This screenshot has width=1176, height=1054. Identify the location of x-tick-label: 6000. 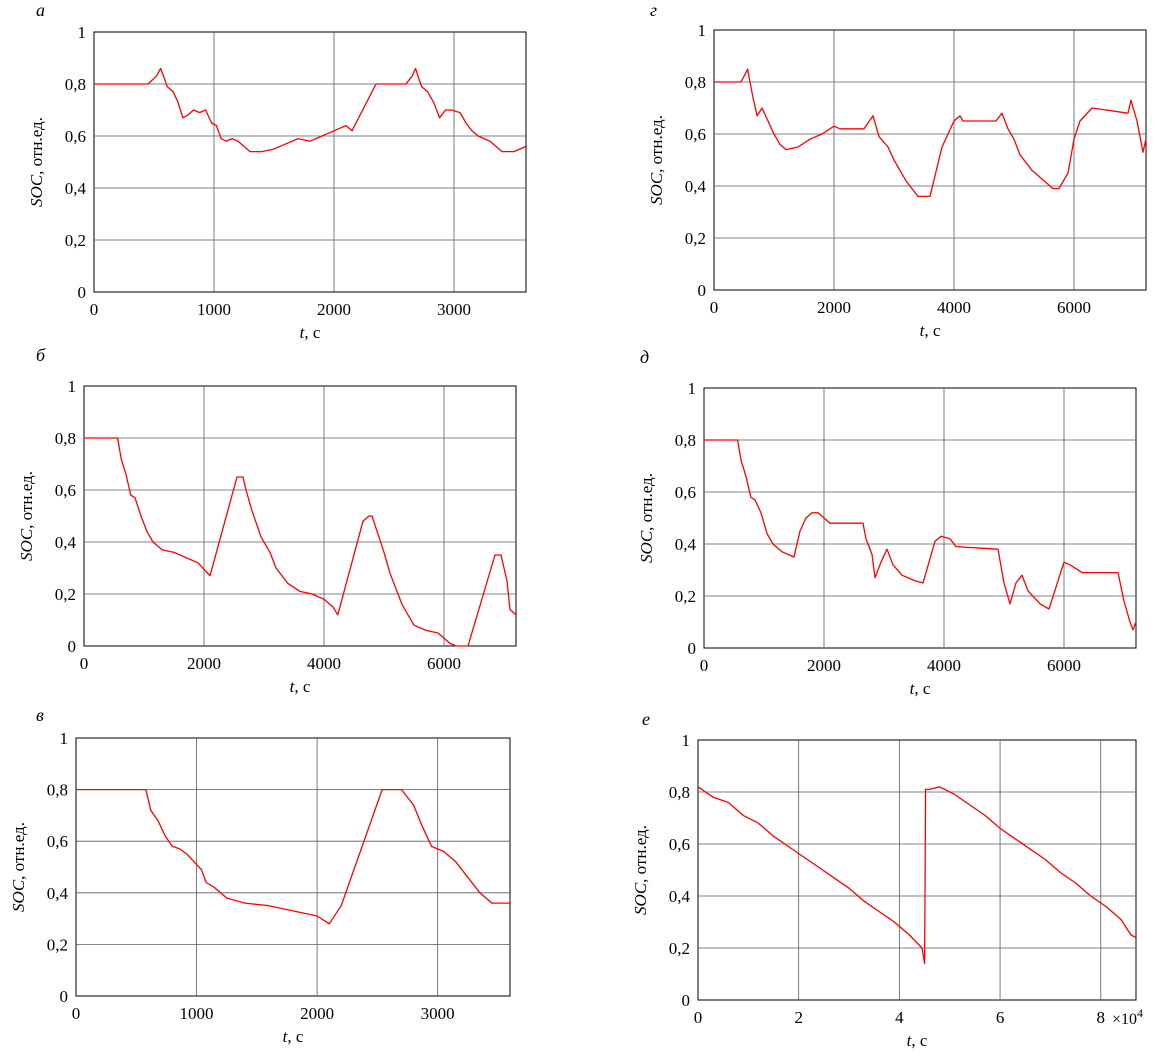
(1074, 307).